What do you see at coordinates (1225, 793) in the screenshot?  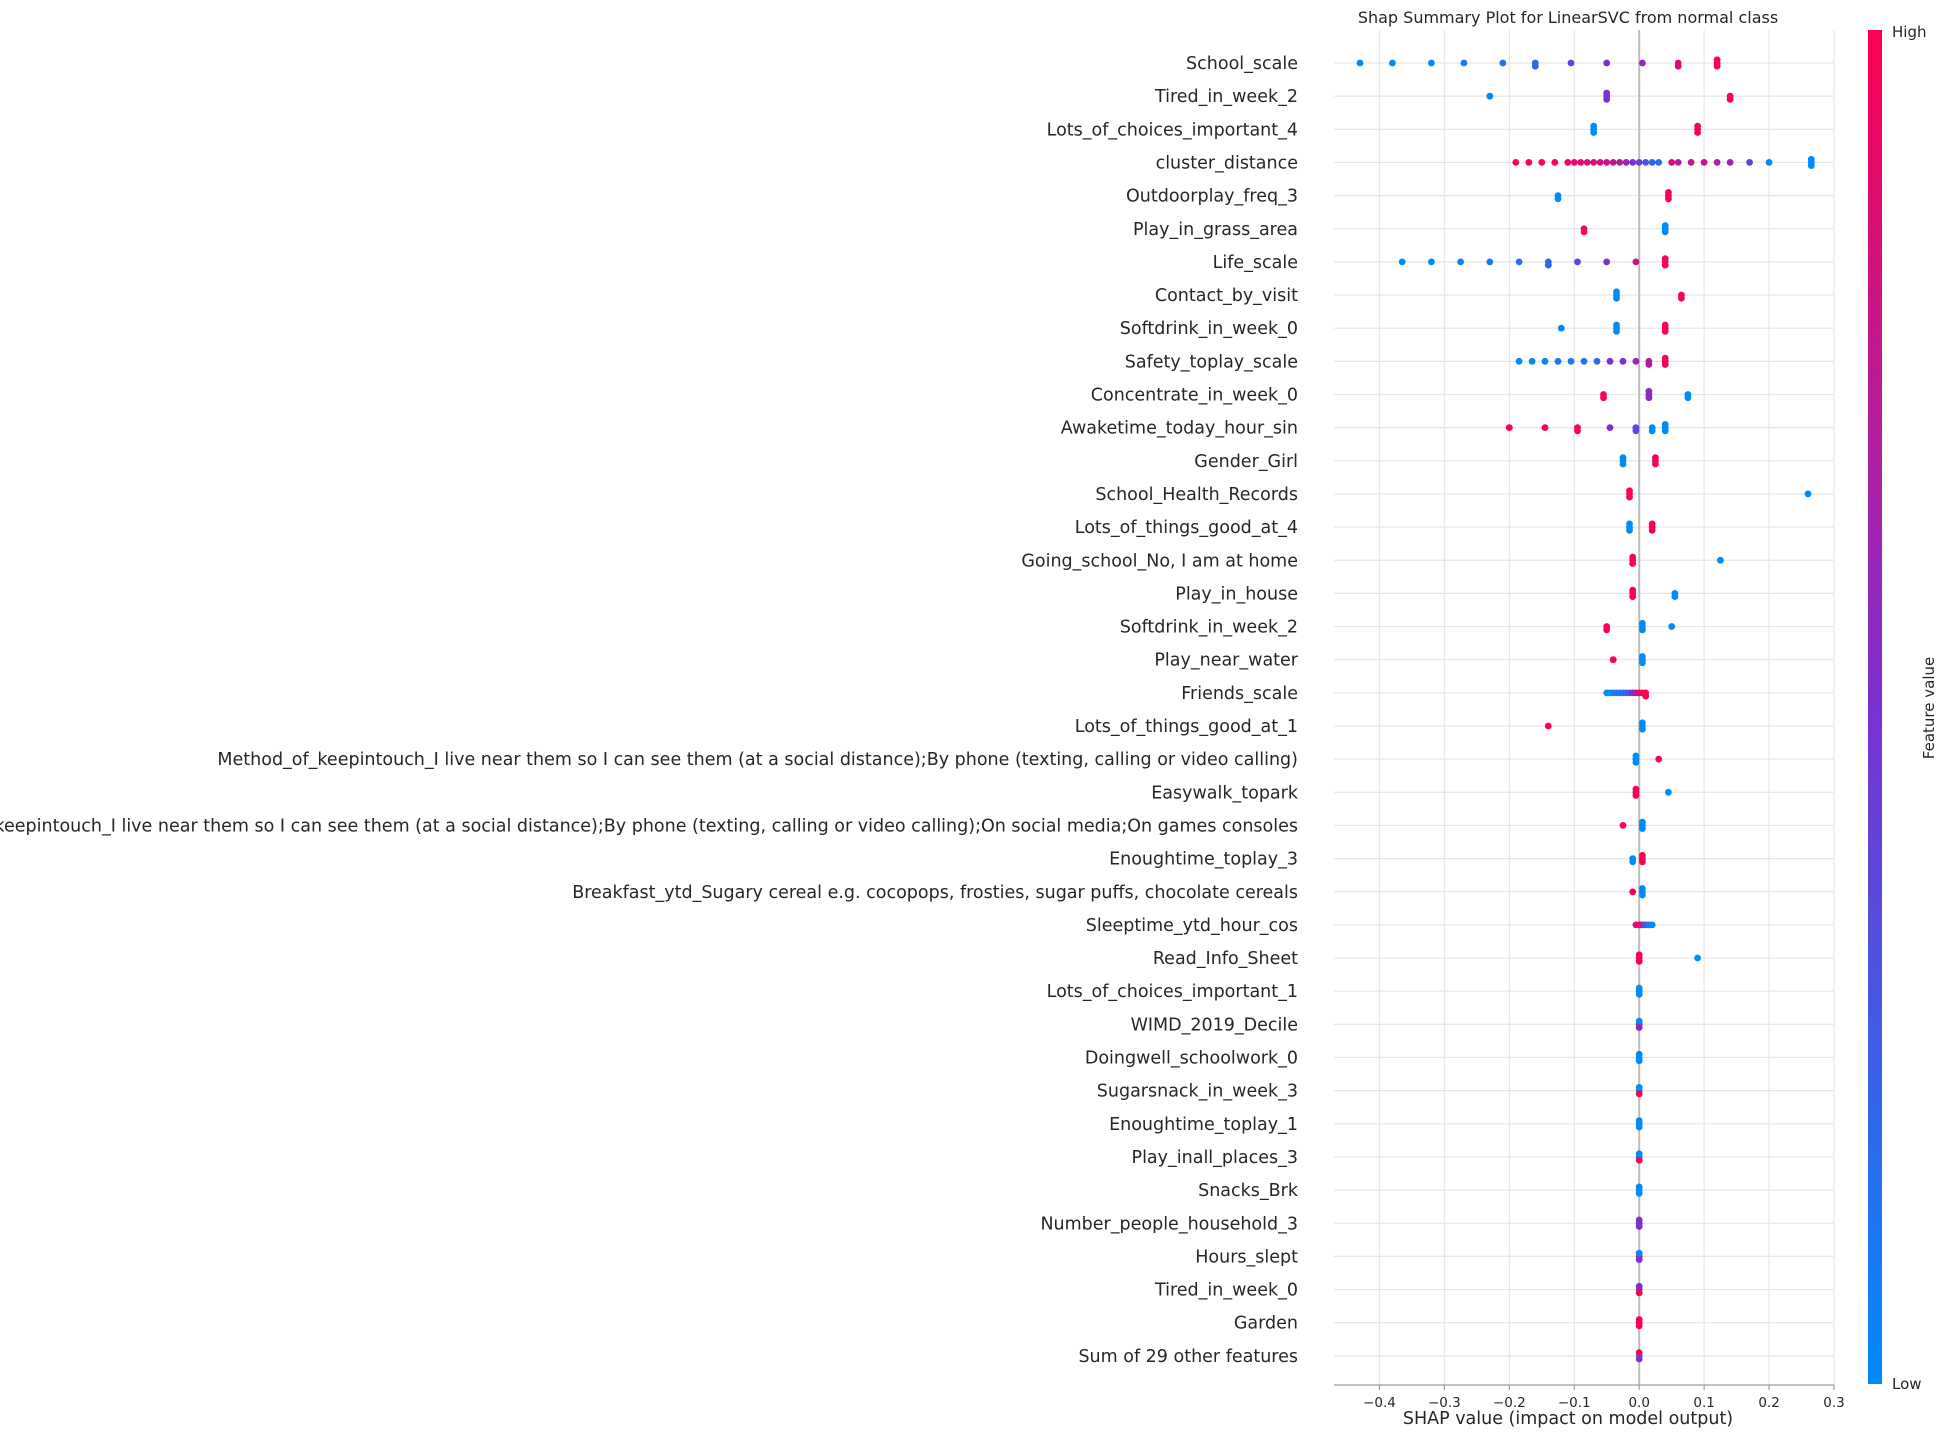 I see `feature-label: Easywalk_topark` at bounding box center [1225, 793].